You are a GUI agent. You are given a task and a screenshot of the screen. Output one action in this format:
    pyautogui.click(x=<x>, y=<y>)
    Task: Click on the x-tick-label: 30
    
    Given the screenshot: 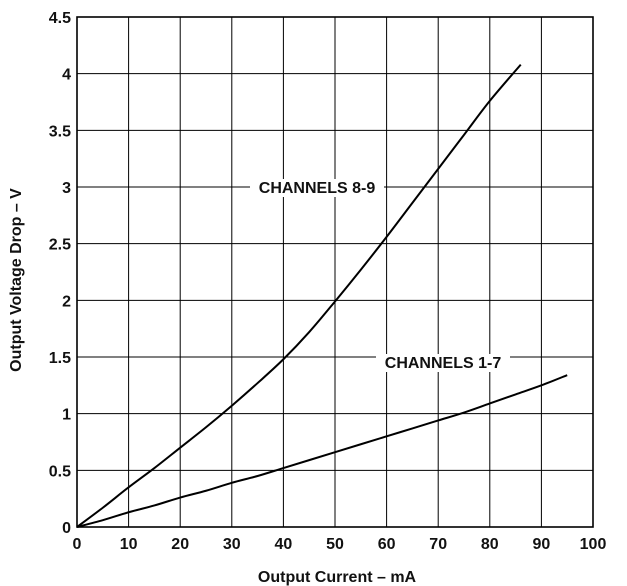 What is the action you would take?
    pyautogui.click(x=232, y=544)
    